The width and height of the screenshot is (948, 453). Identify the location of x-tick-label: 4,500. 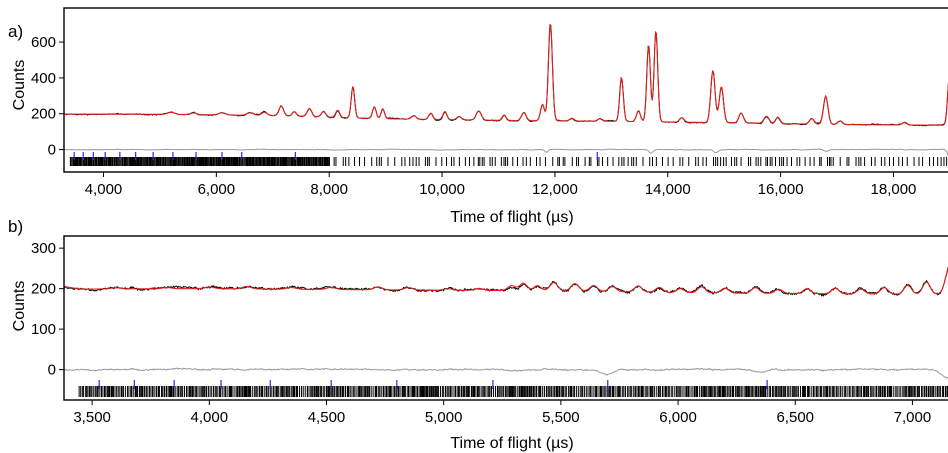
(327, 417).